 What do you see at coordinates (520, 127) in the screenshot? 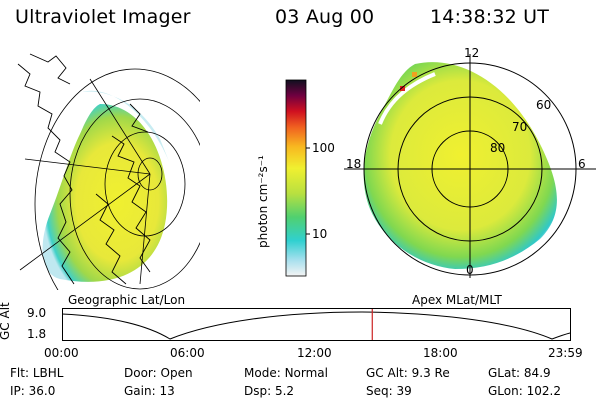
I see `mlat-label-70: 70` at bounding box center [520, 127].